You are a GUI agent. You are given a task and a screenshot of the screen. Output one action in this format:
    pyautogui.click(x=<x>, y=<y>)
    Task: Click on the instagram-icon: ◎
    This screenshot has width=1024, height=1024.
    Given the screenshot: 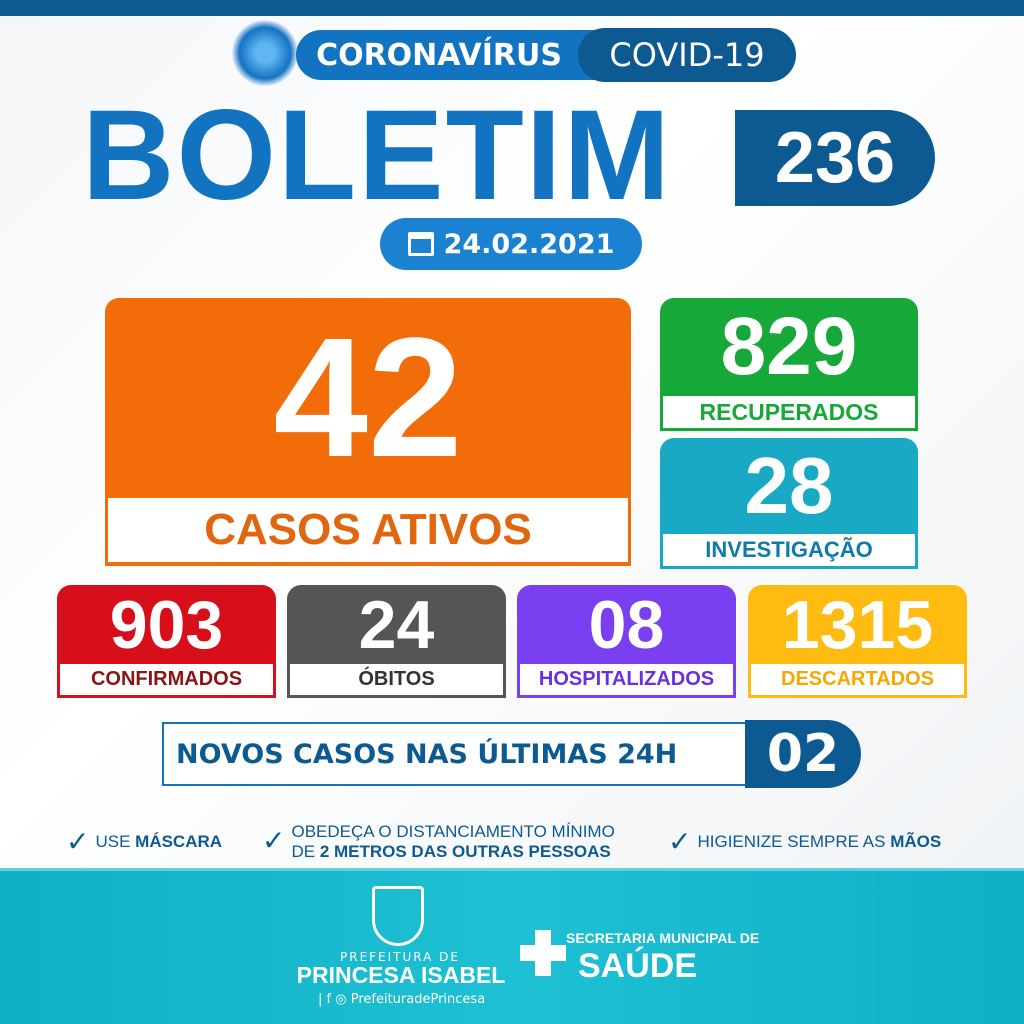 What is the action you would take?
    pyautogui.click(x=343, y=999)
    